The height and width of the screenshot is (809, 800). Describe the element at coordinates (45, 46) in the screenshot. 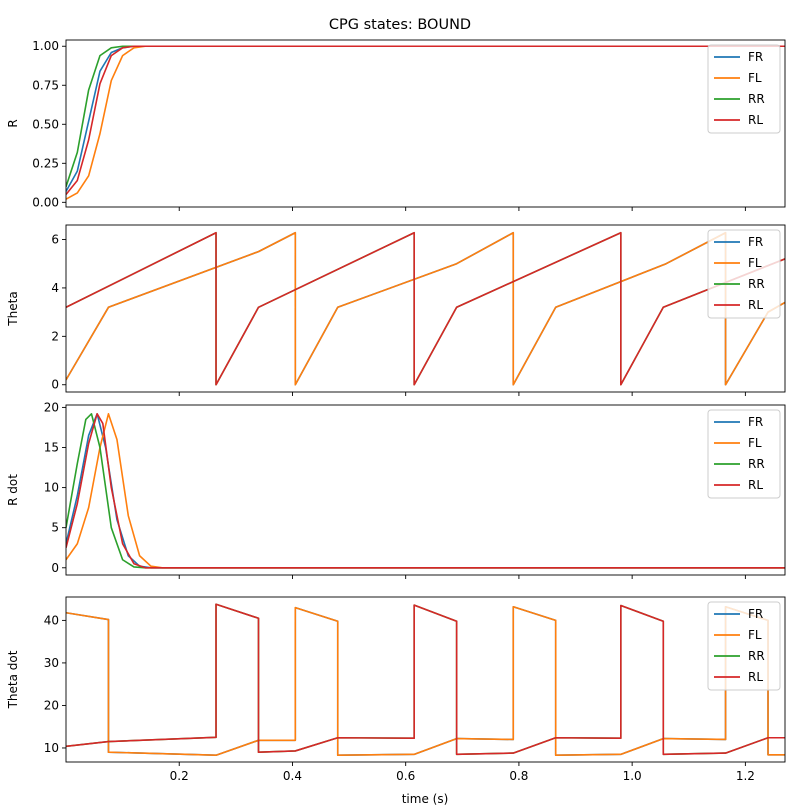

I see `y-tick-label: 1.00` at that location.